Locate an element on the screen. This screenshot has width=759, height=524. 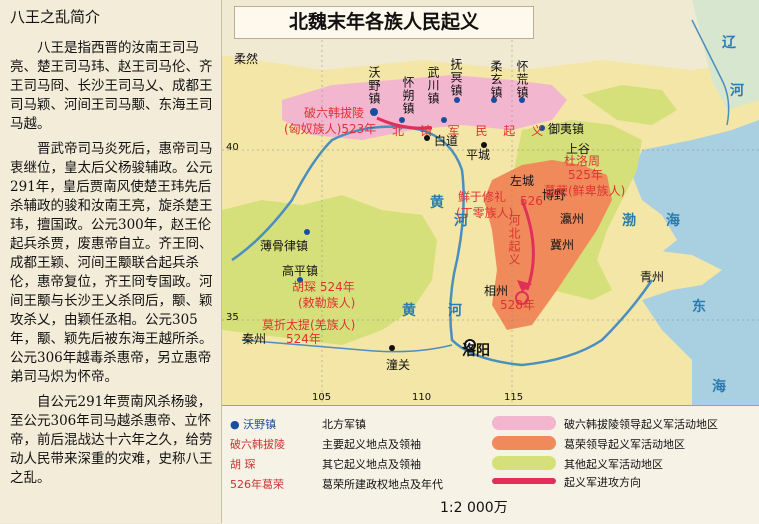
label-wuchuan: 武川镇 is located at coordinates (433, 85).